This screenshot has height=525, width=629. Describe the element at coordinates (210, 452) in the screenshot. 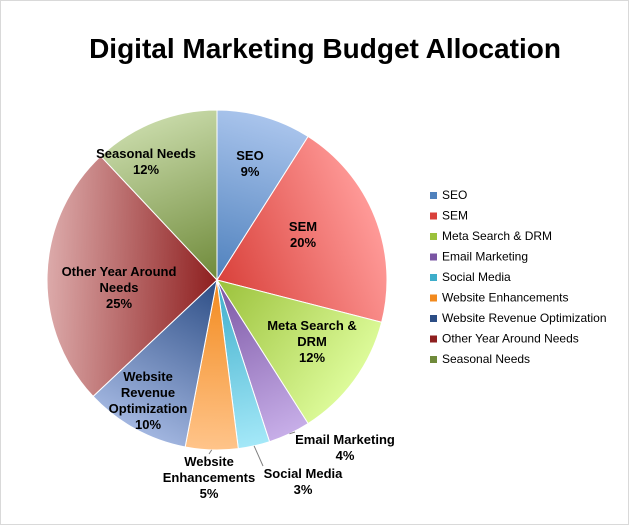

I see `leader-line-website-enhancements` at that location.